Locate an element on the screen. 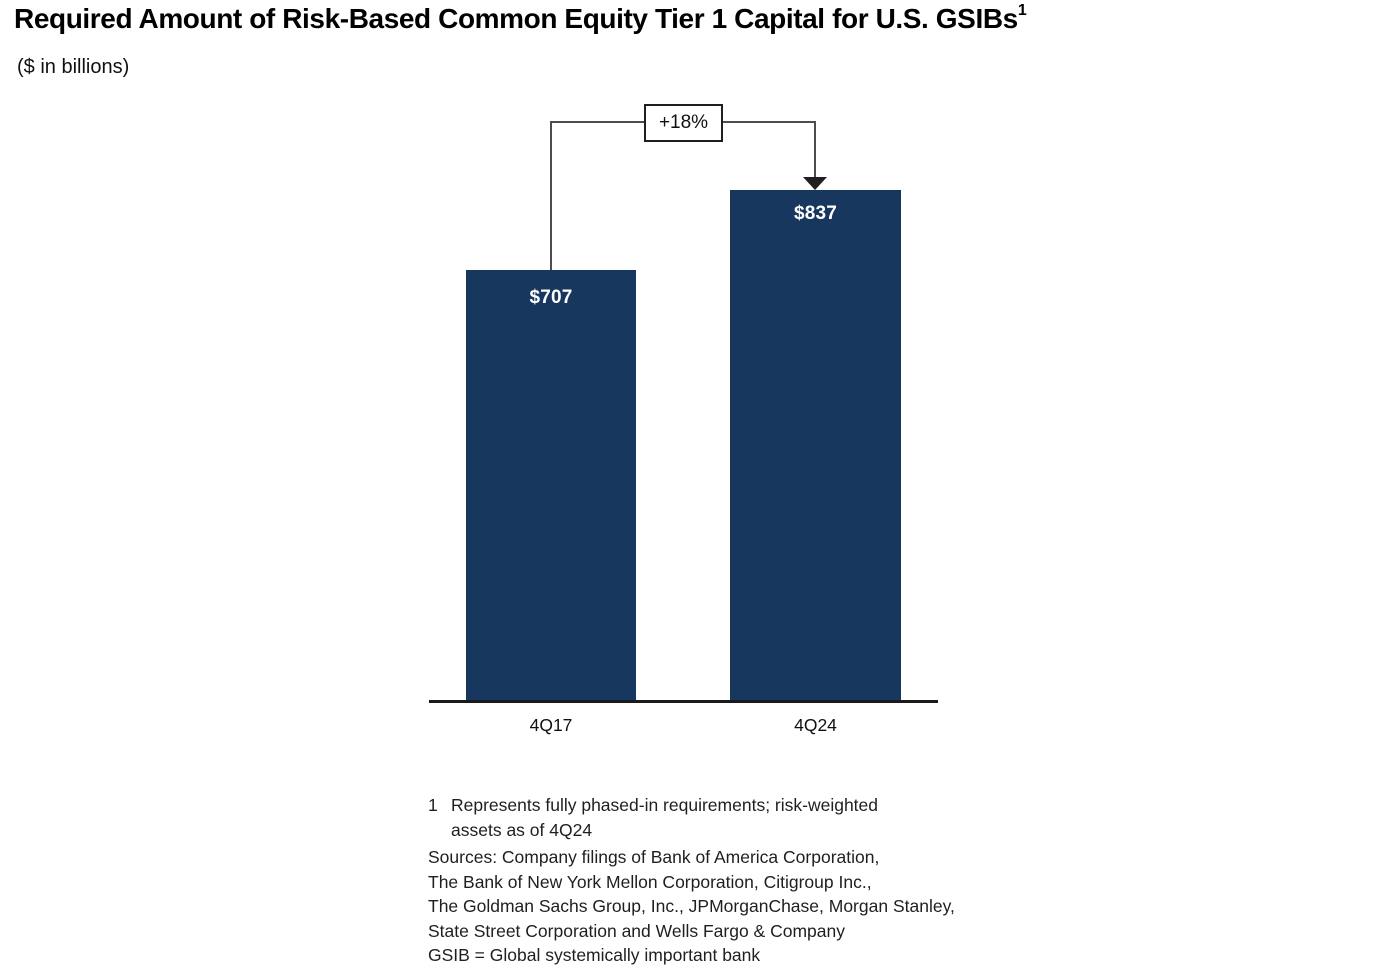 This screenshot has width=1400, height=979. footnote-1-marker: 1 is located at coordinates (433, 805).